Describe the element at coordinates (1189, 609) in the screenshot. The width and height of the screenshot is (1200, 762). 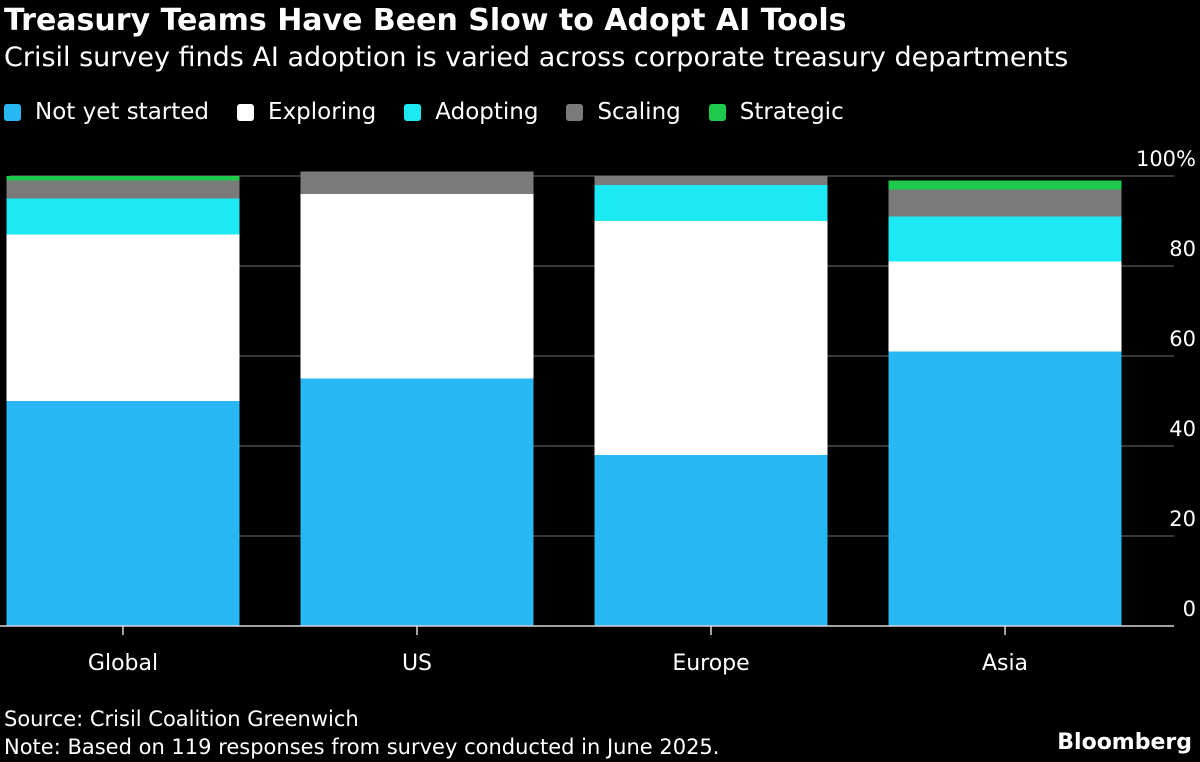
I see `y-tick-label-0: 0` at that location.